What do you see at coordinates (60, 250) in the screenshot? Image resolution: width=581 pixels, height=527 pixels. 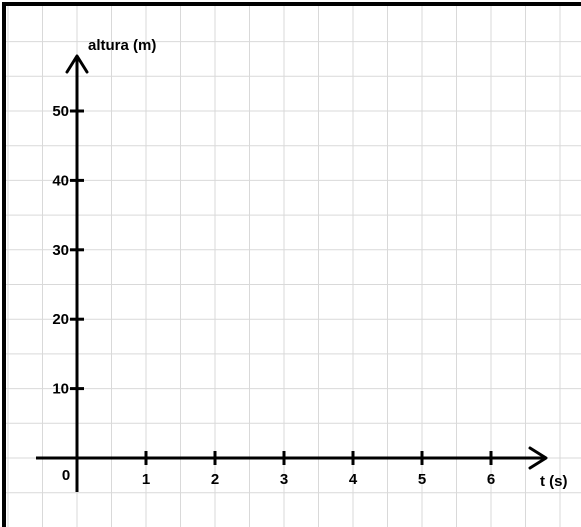 I see `y-tick-label: 30` at bounding box center [60, 250].